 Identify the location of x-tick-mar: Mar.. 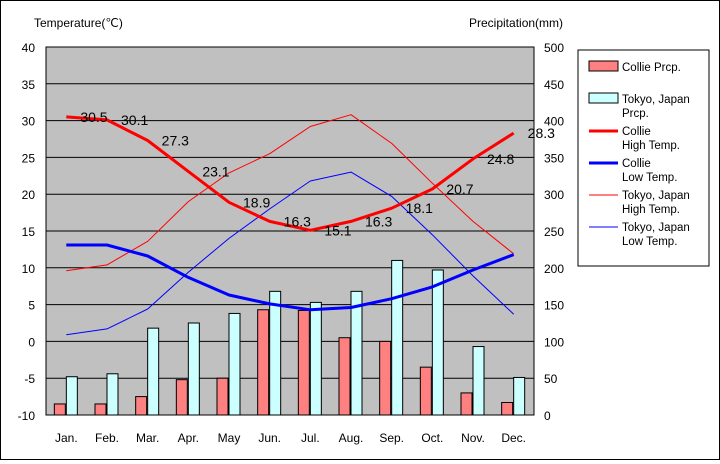
(147, 438).